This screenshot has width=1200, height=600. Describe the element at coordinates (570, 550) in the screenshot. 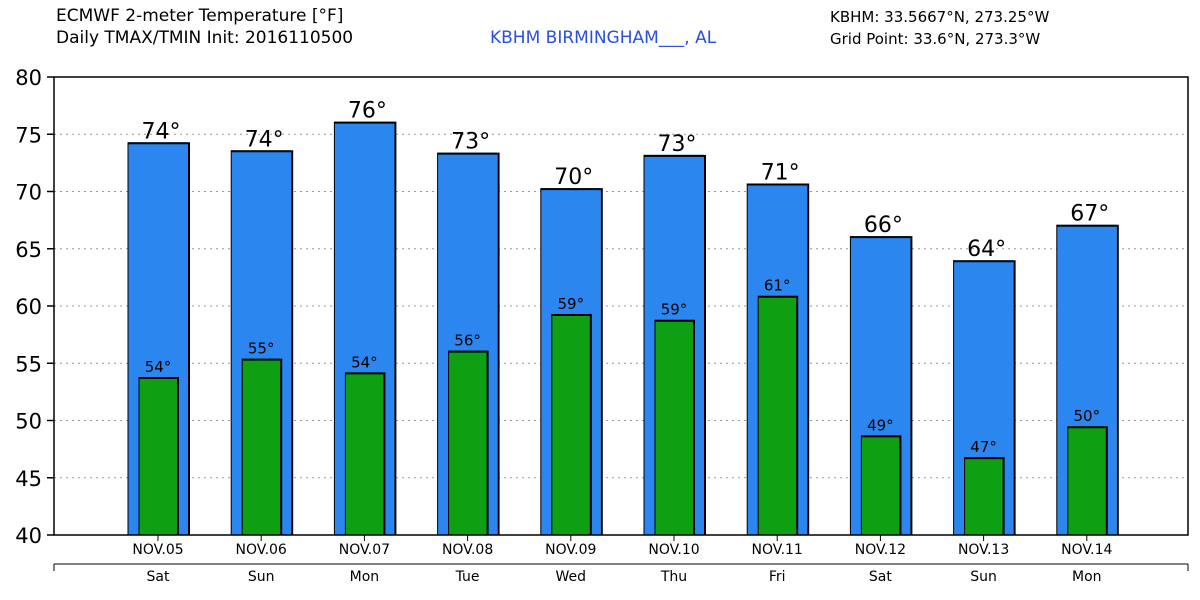

I see `x-date-label: NOV.09` at that location.